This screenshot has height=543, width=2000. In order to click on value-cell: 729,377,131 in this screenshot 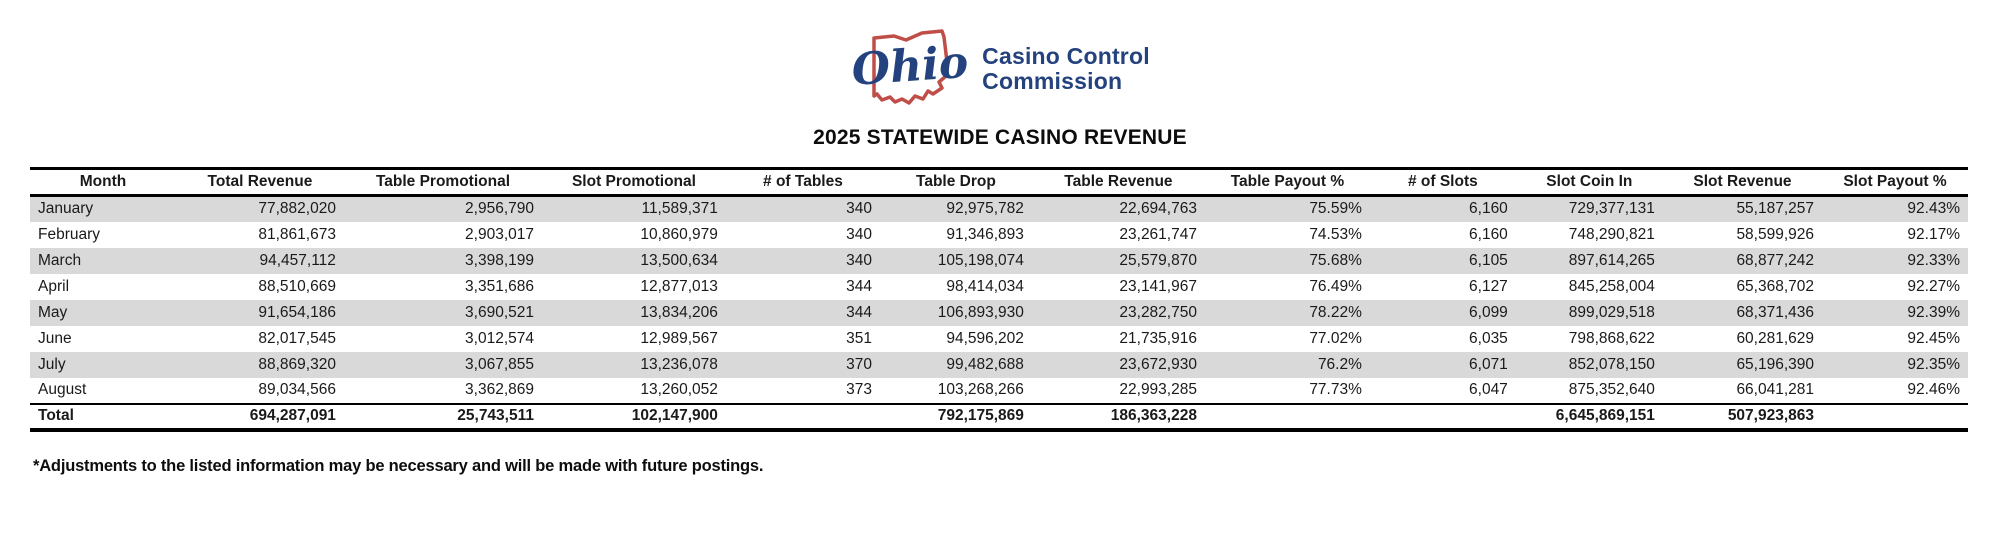, I will do `click(1611, 209)`.